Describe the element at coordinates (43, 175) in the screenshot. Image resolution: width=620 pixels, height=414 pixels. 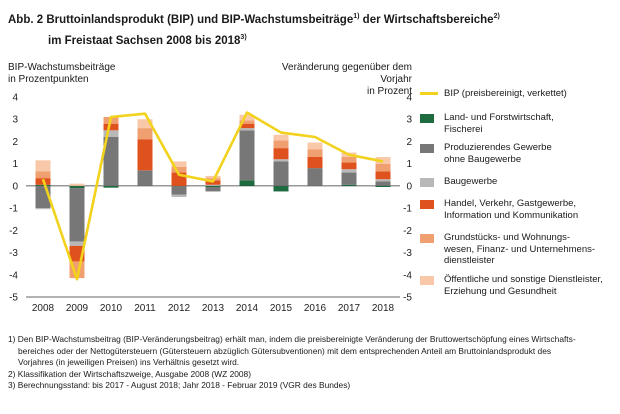
I see `bar-segment-2008-s4` at that location.